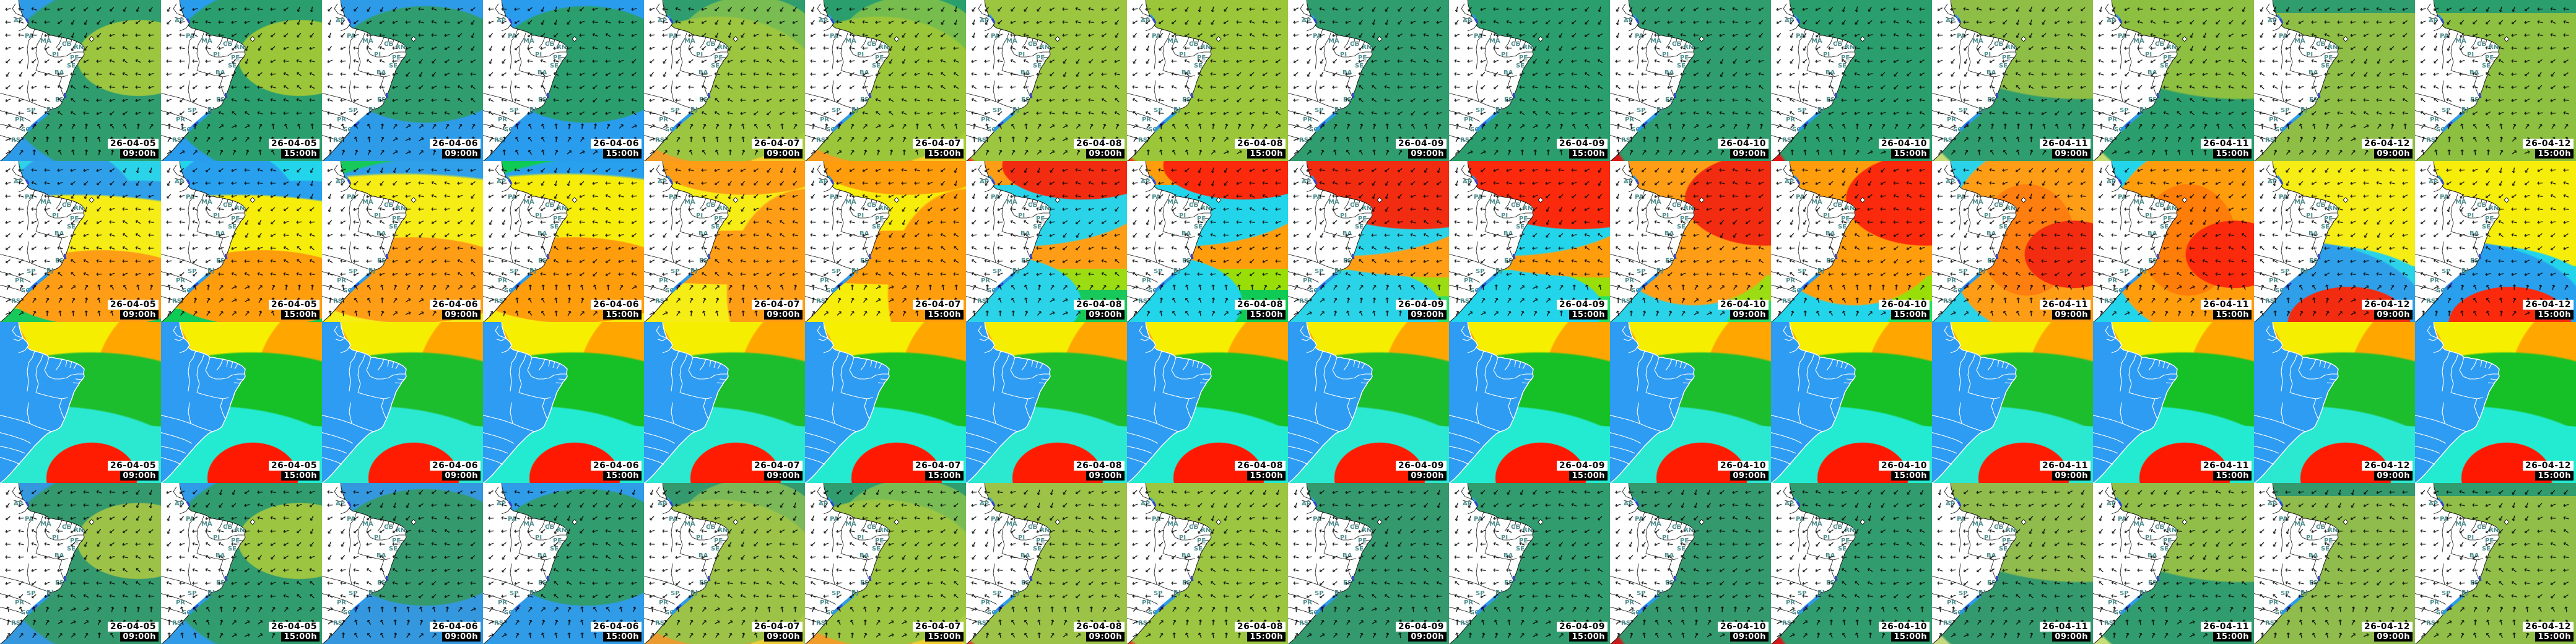 The width and height of the screenshot is (2576, 644). Describe the element at coordinates (538, 55) in the screenshot. I see `state-label: PI` at that location.